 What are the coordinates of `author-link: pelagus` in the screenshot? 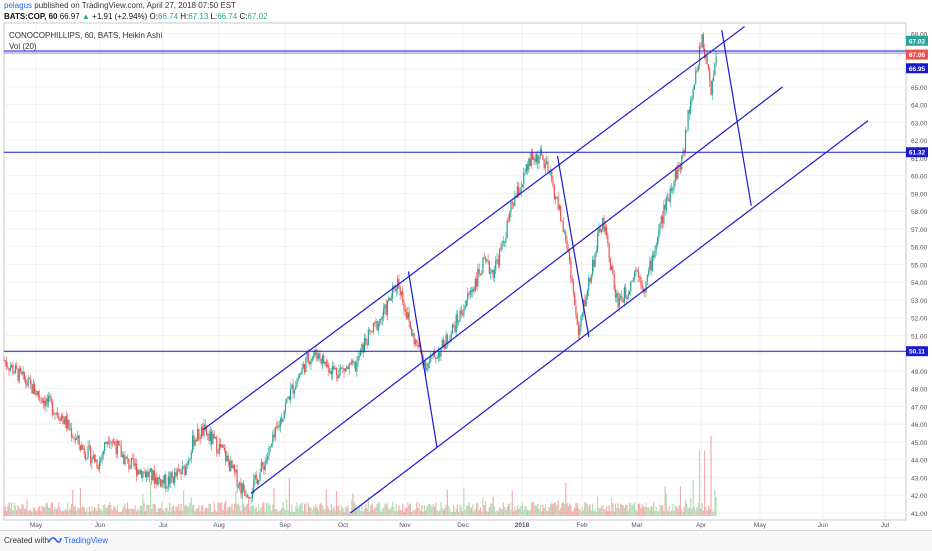 It's located at (18, 5).